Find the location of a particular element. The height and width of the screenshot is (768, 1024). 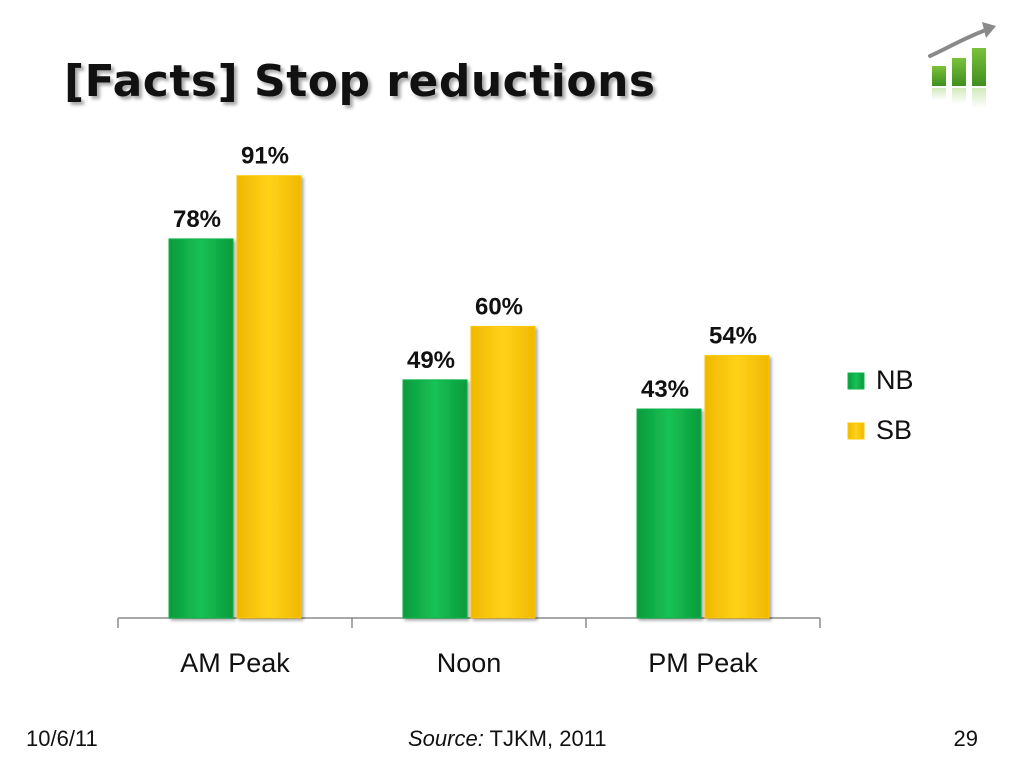

bar-sb-pm-peak is located at coordinates (737, 487).